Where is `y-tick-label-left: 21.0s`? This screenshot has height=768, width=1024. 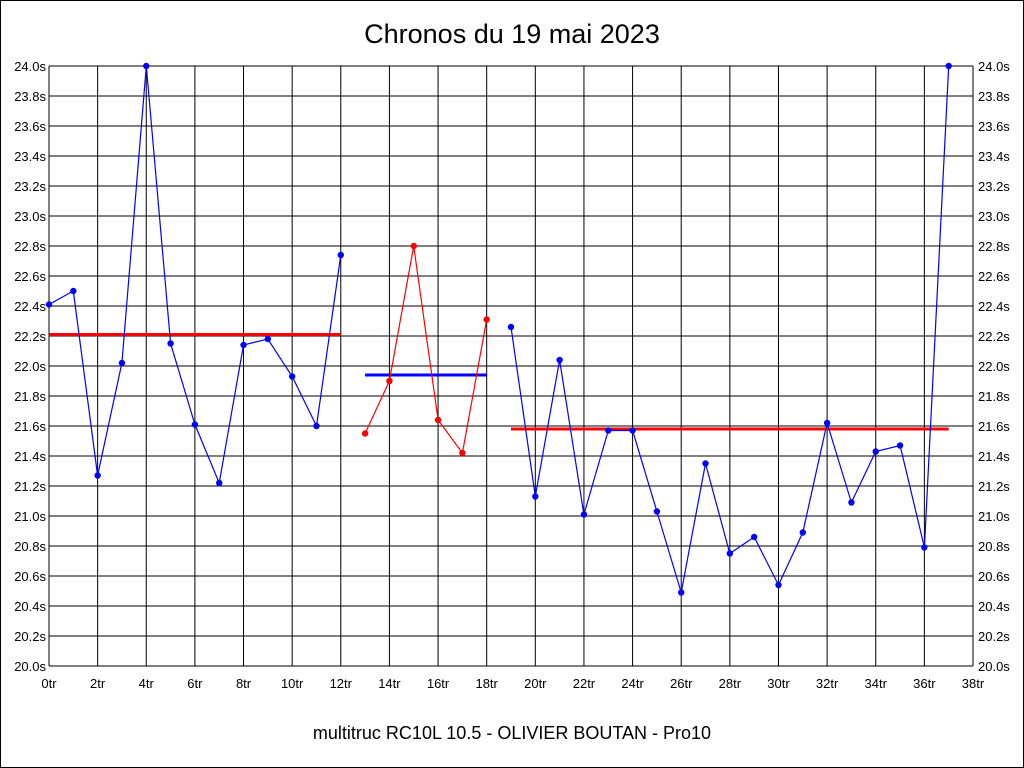
y-tick-label-left: 21.0s is located at coordinates (30, 516).